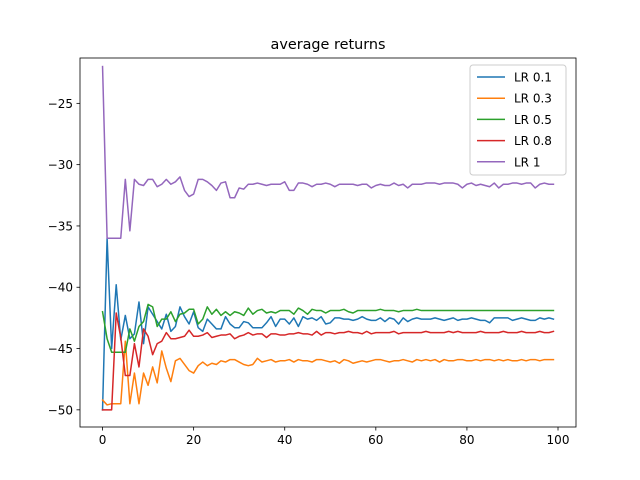 Image resolution: width=640 pixels, height=480 pixels. Describe the element at coordinates (375, 440) in the screenshot. I see `x-tick-label: 60` at that location.